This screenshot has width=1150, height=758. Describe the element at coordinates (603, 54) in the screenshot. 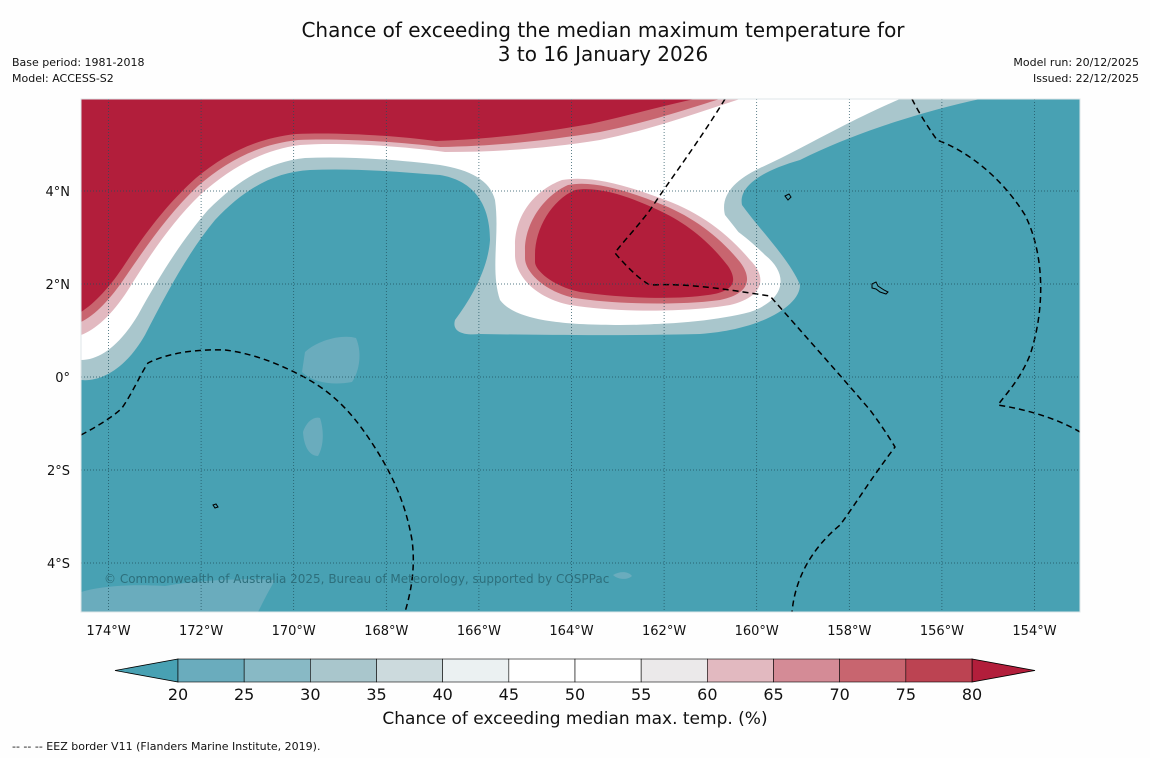

I see `chart-title-line2: 3 to 16 January 2026` at that location.